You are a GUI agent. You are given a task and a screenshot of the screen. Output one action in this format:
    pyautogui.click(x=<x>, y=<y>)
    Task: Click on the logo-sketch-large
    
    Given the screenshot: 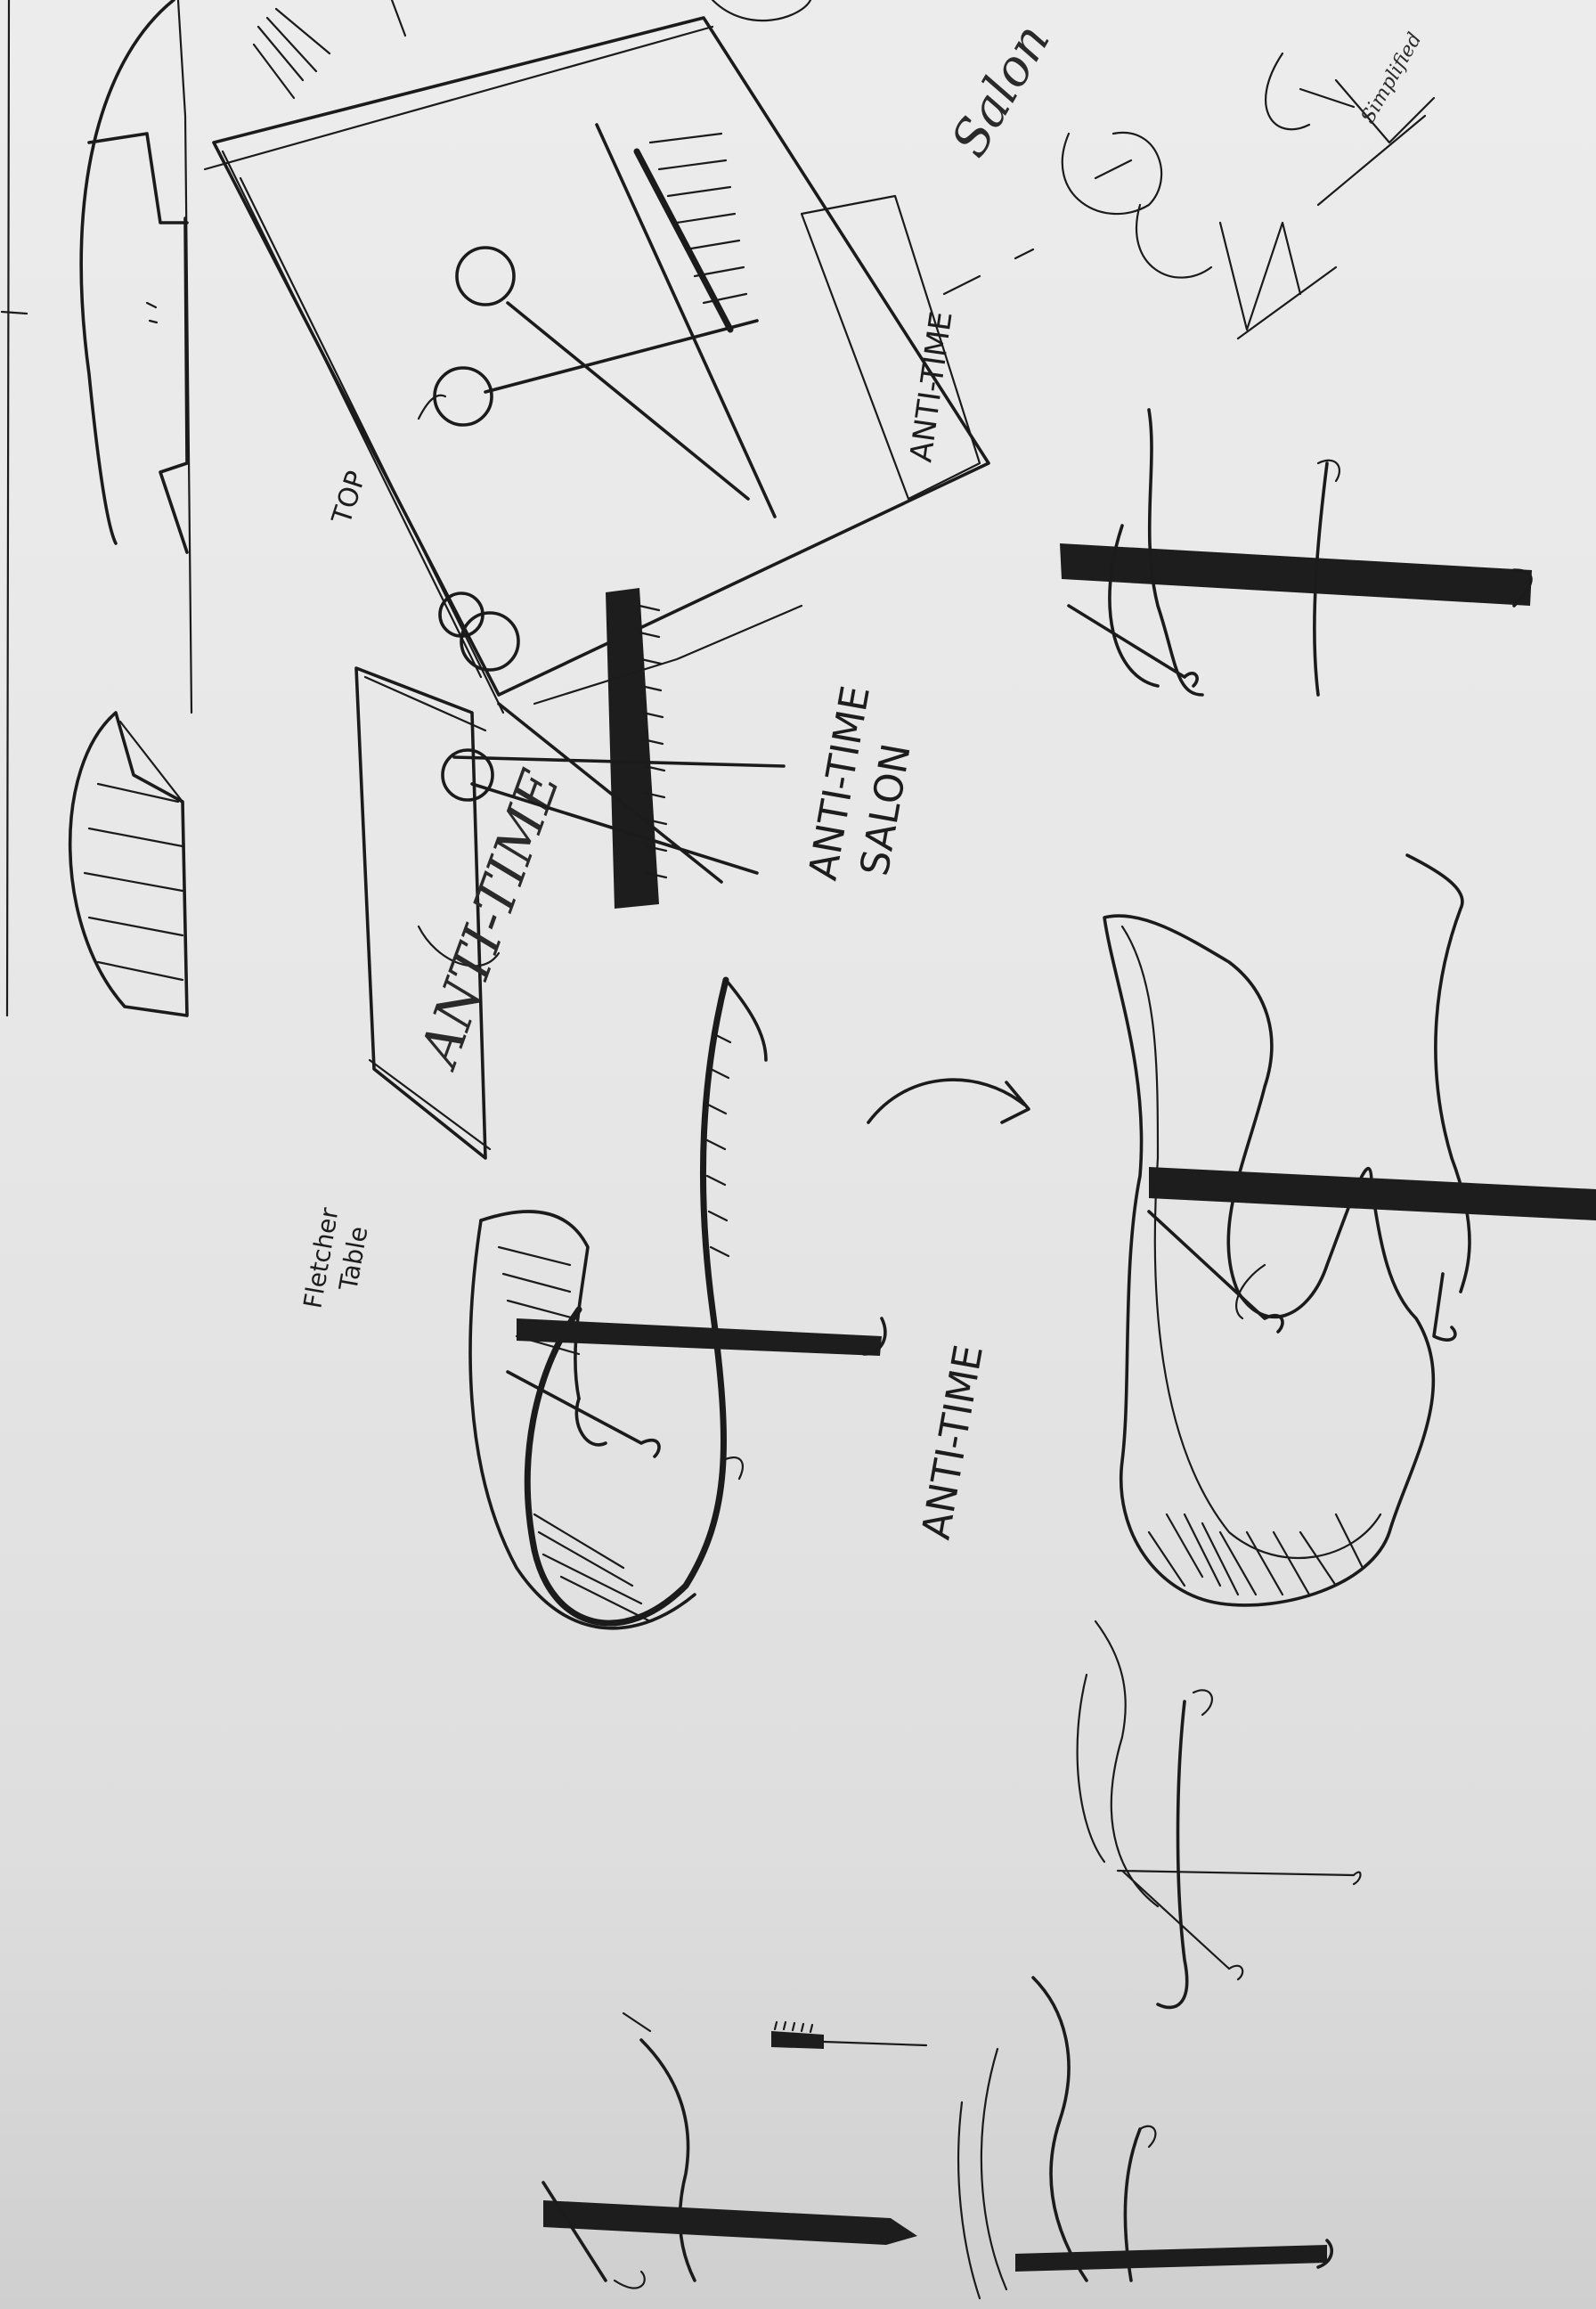 What is the action you would take?
    pyautogui.click(x=1349, y=1230)
    